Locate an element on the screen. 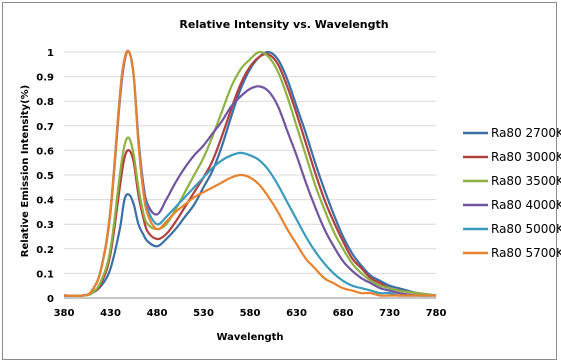 Image resolution: width=561 pixels, height=364 pixels. y-axis-ticks: 0 0.1 0.2 0.3 0.4 0.5 0.6 0.7 0.8 0.9 1 is located at coordinates (45, 176).